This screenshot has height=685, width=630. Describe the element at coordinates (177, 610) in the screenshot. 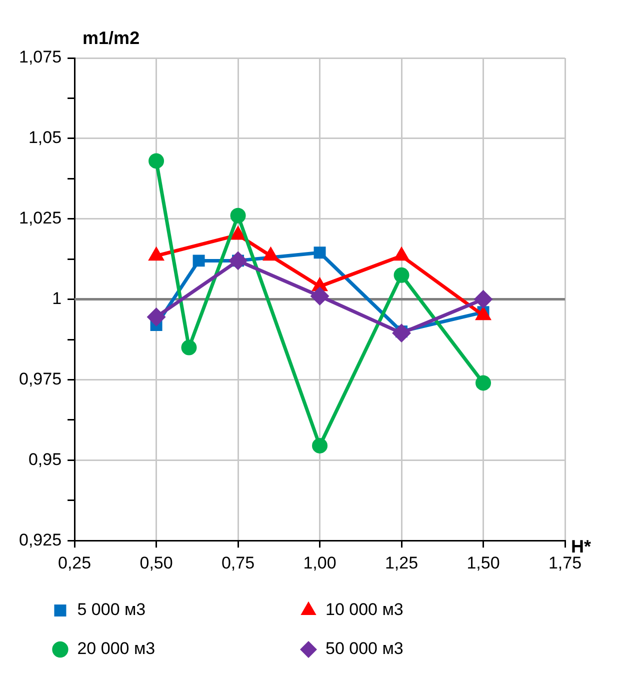

I see `legend-label: 5 000 м3` at that location.